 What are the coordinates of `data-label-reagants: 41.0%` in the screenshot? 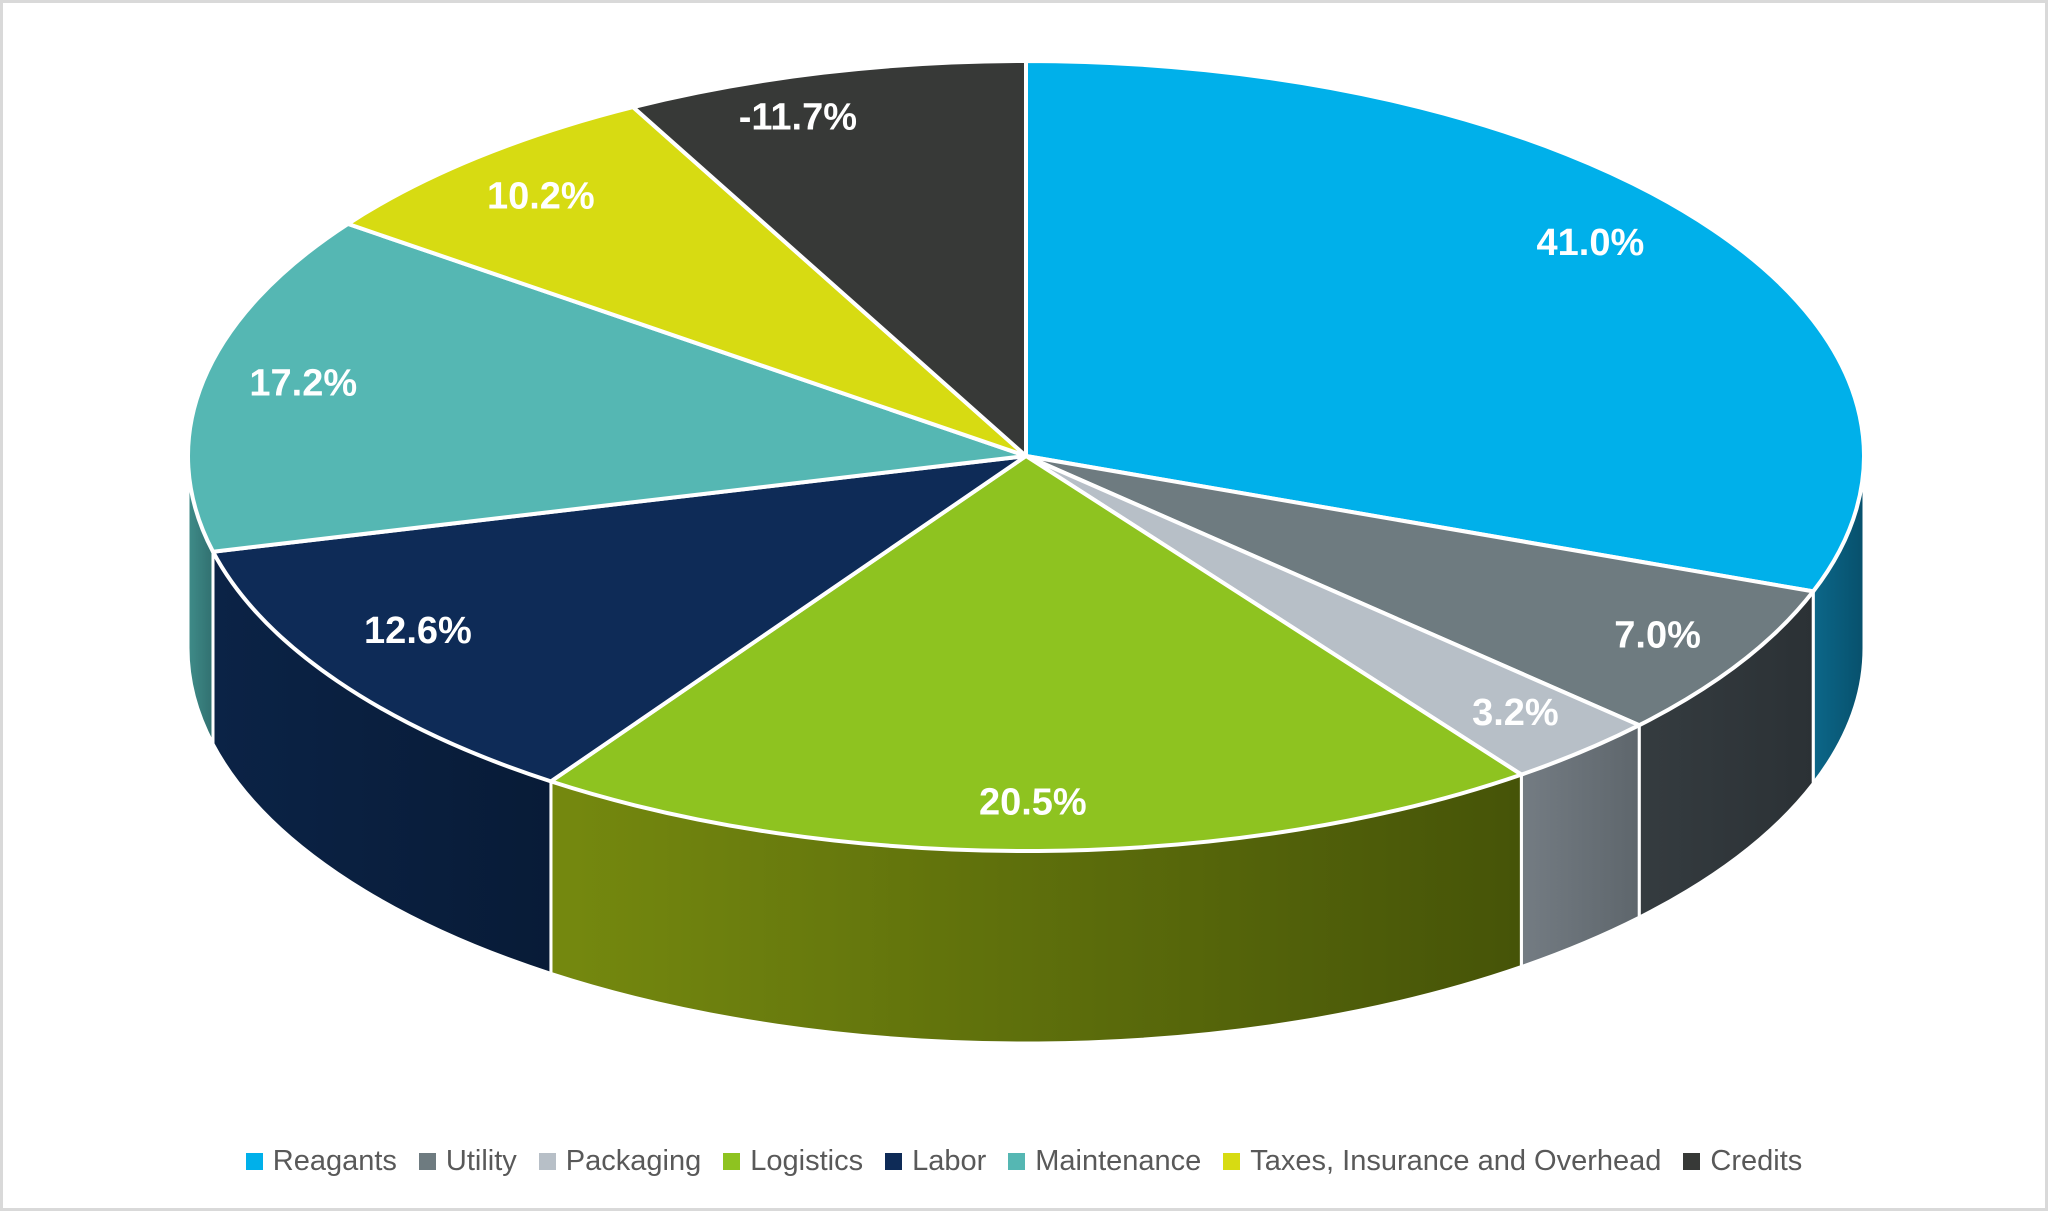 It's located at (1591, 243).